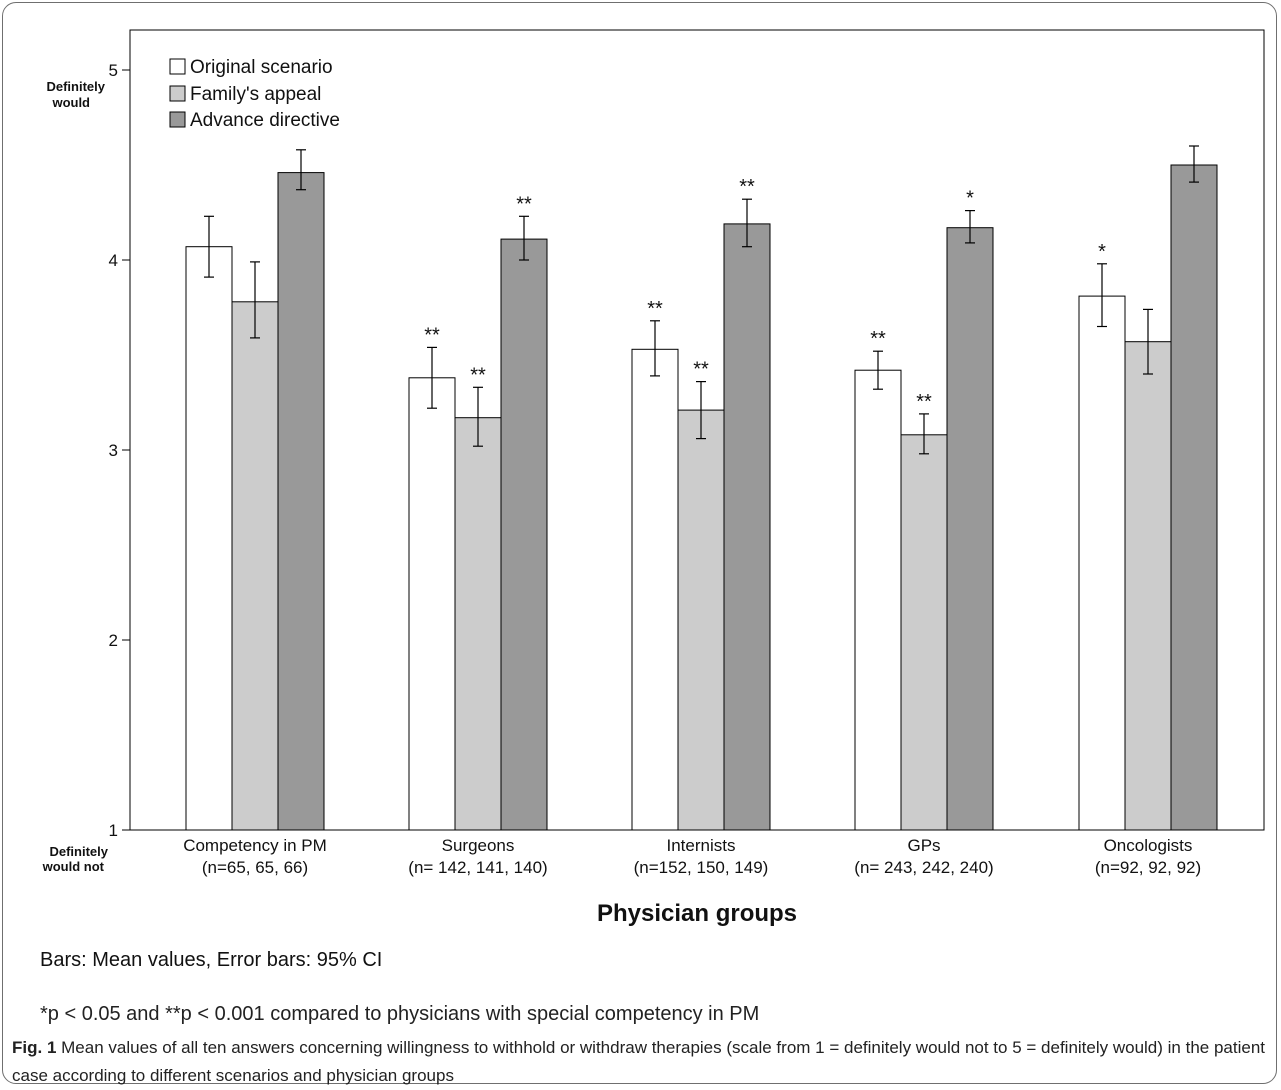  What do you see at coordinates (1148, 867) in the screenshot?
I see `x-tick-sublabel: (n=92, 92, 92)` at bounding box center [1148, 867].